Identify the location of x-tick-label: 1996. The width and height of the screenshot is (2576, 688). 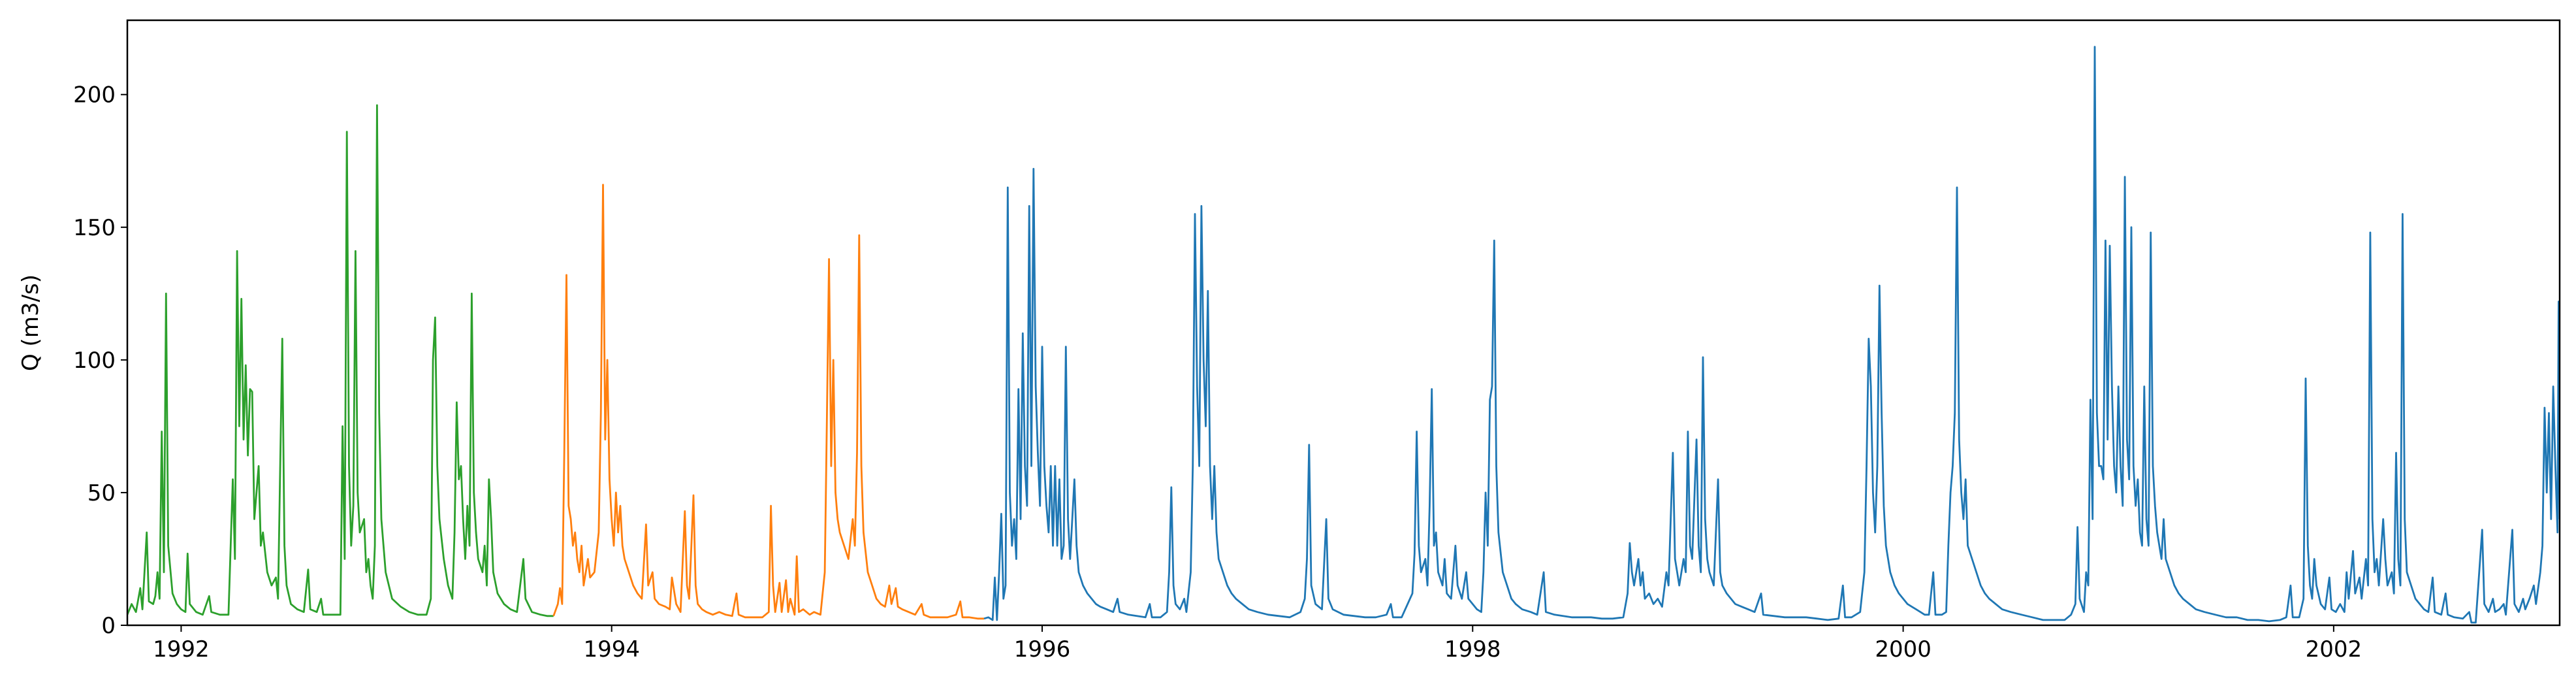
(1043, 649).